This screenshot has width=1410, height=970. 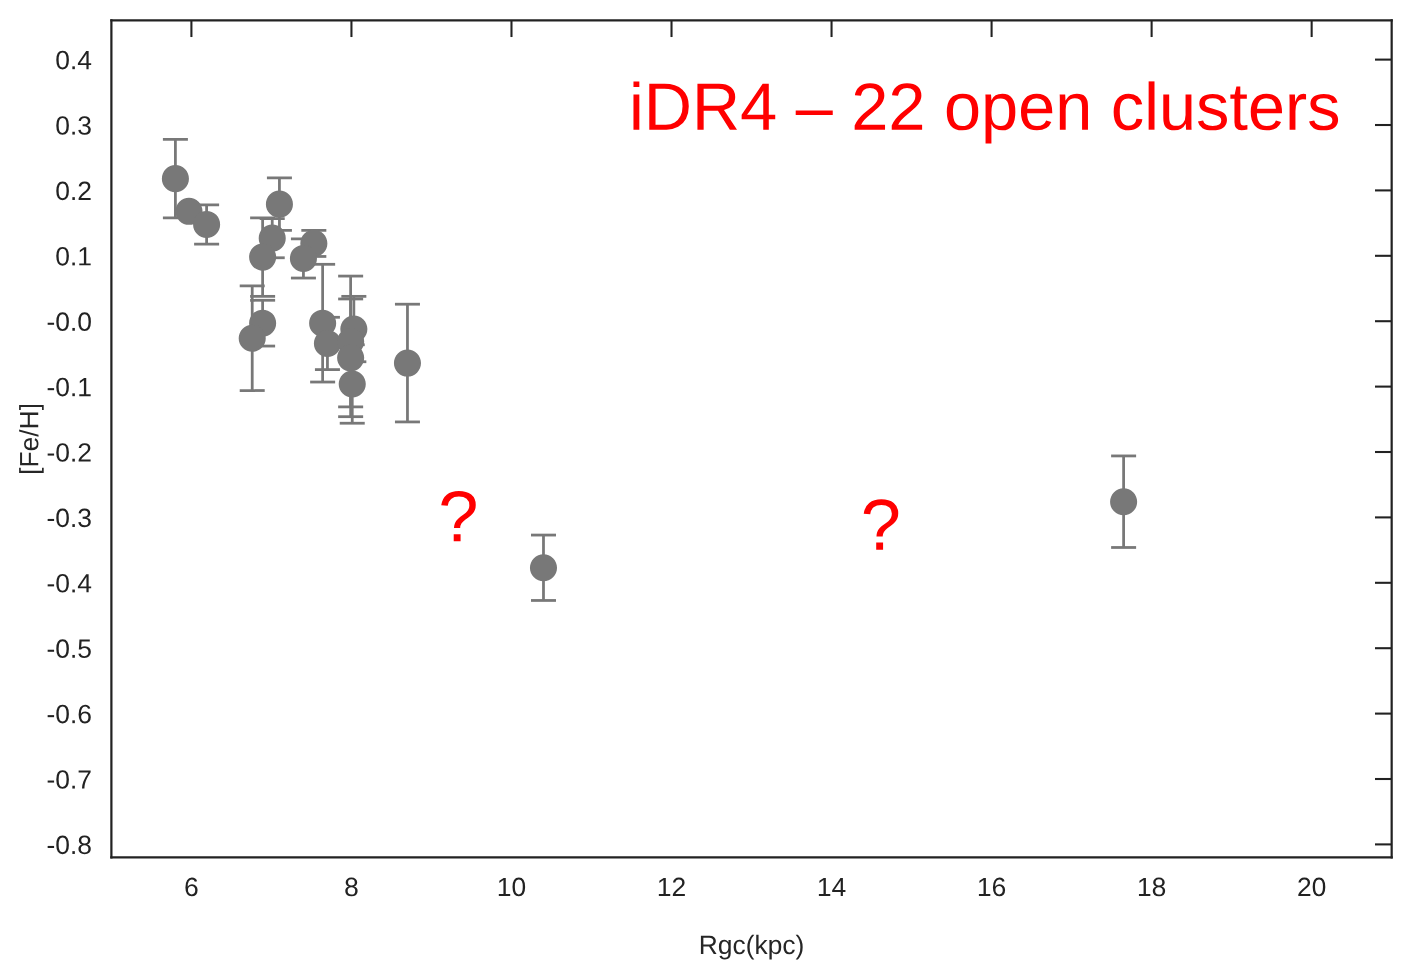 What do you see at coordinates (1312, 887) in the screenshot?
I see `x-tick-label: 20` at bounding box center [1312, 887].